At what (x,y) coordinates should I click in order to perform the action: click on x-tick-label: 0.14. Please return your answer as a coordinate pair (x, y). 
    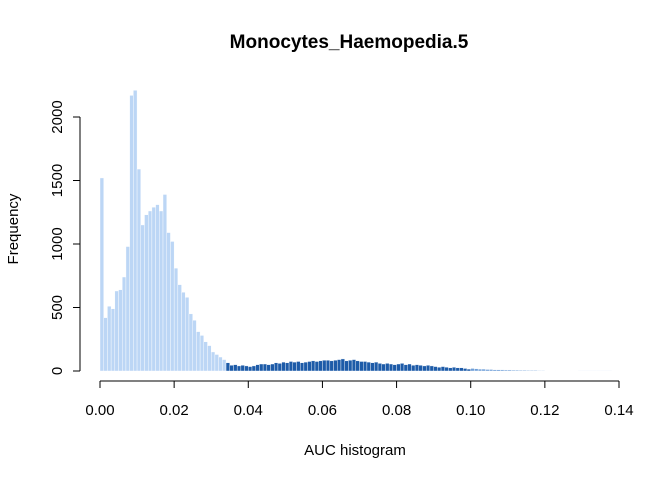
    Looking at the image, I should click on (618, 410).